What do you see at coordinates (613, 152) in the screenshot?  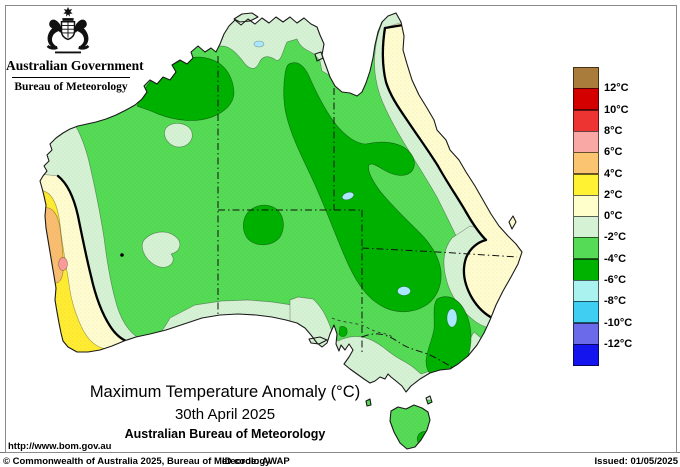 I see `legend-tick-label: 6°C` at bounding box center [613, 152].